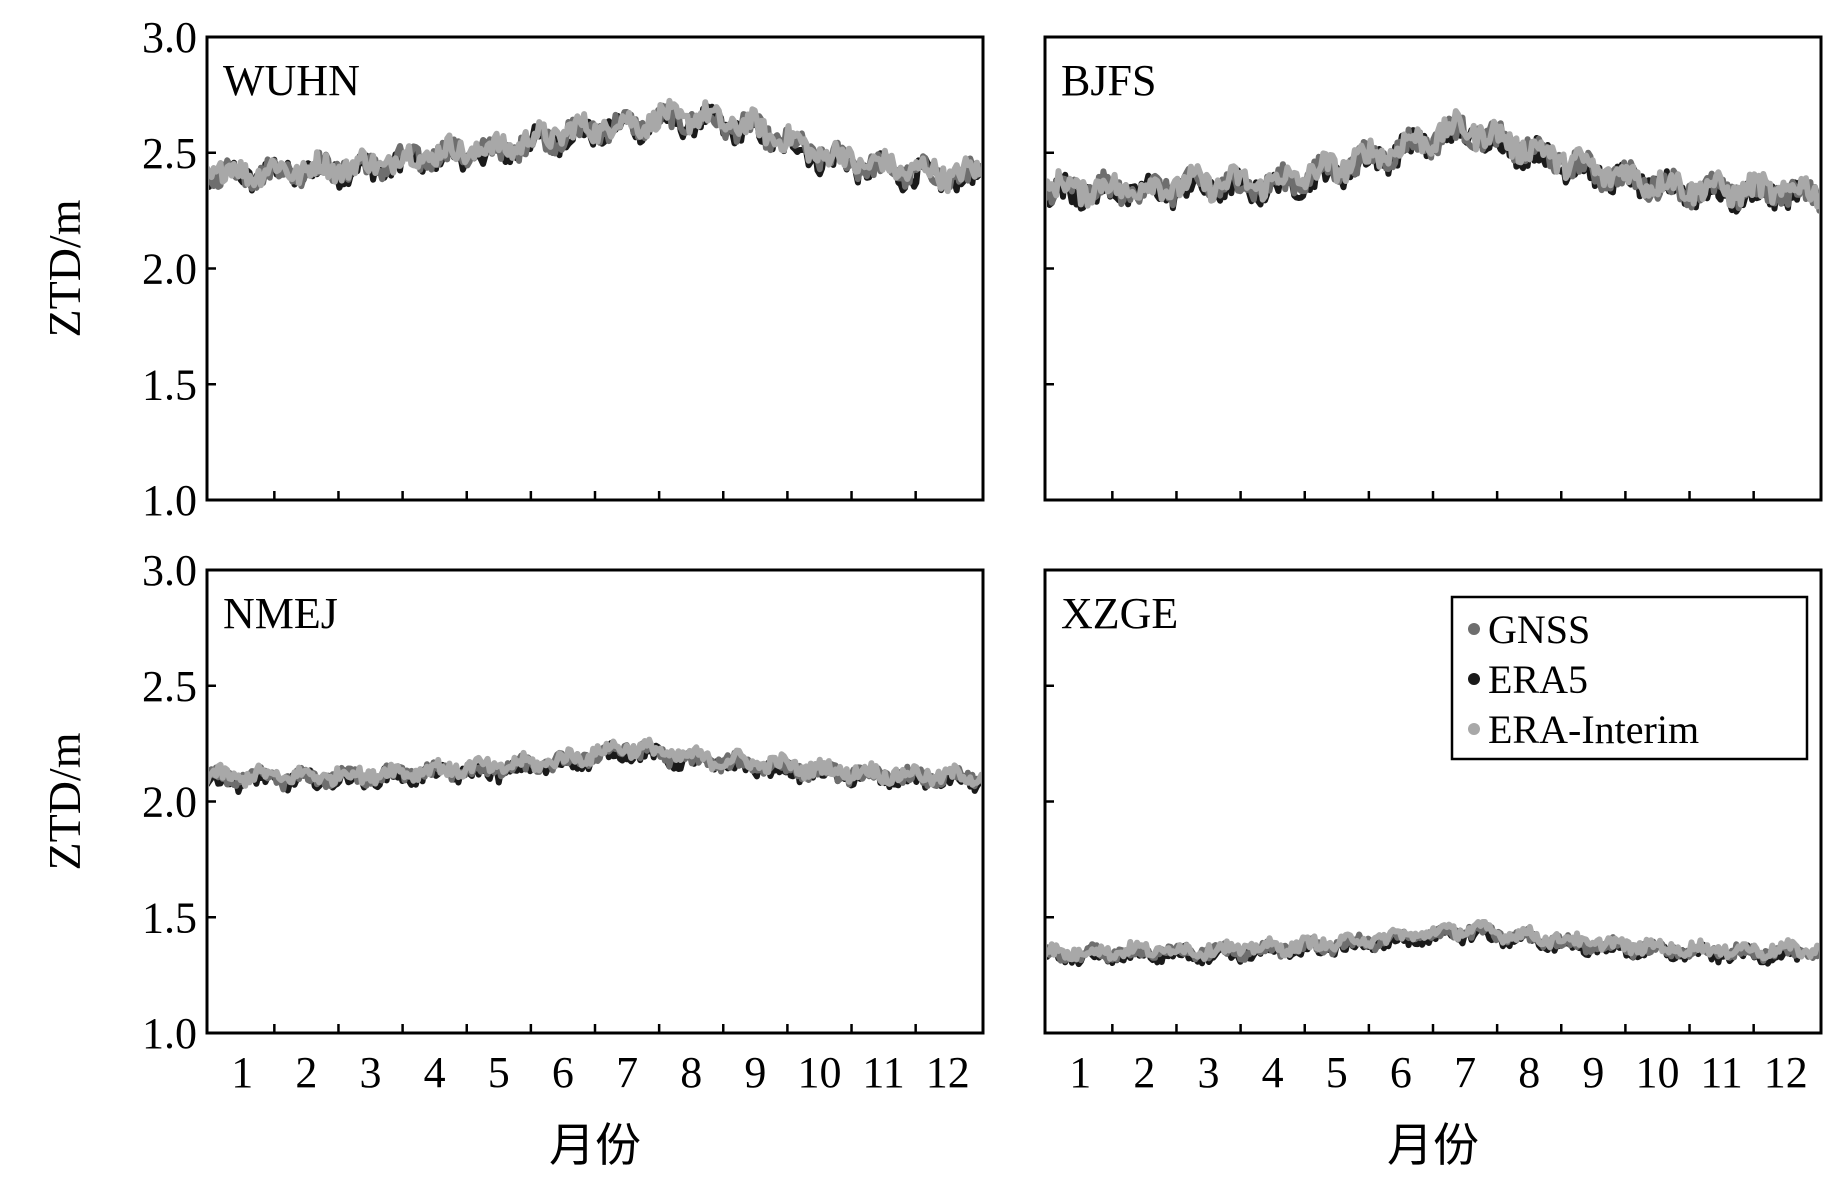 The height and width of the screenshot is (1181, 1843). I want to click on legend-marker-era5, so click(1474, 679).